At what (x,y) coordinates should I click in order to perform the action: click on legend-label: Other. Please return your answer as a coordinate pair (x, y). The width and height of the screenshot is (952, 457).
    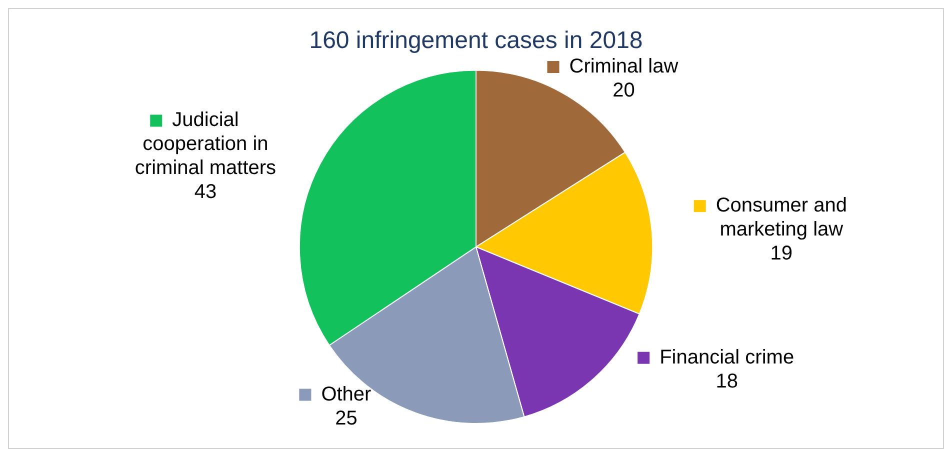
    Looking at the image, I should click on (346, 394).